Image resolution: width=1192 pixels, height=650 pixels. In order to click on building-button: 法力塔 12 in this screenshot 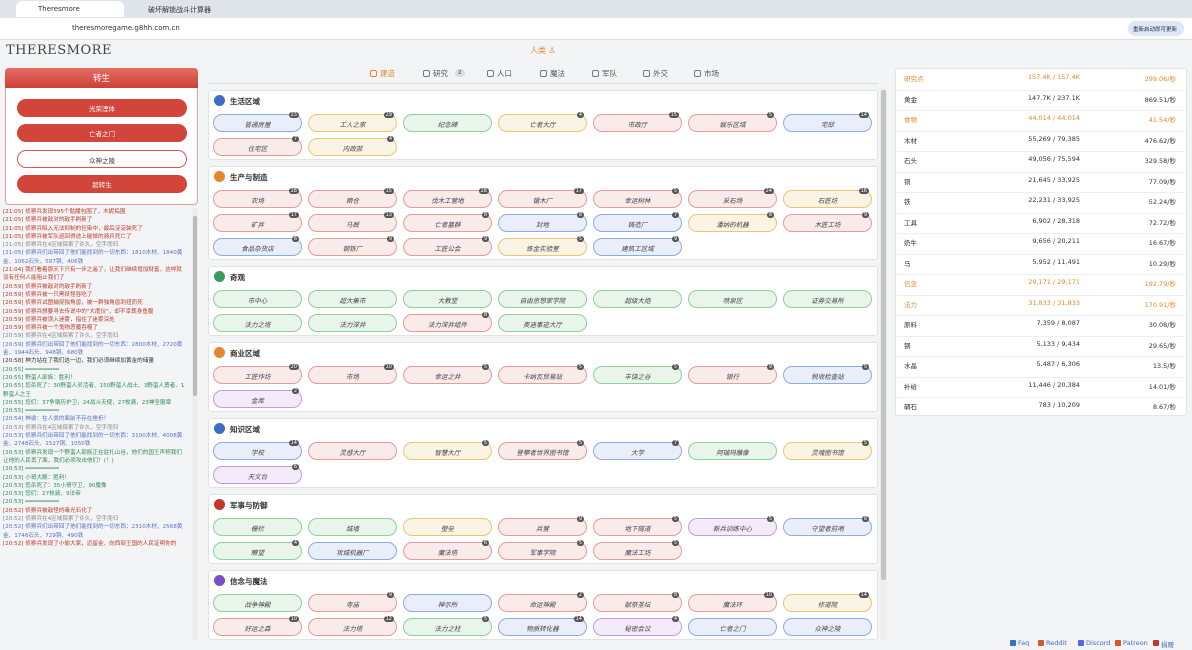, I will do `click(352, 626)`.